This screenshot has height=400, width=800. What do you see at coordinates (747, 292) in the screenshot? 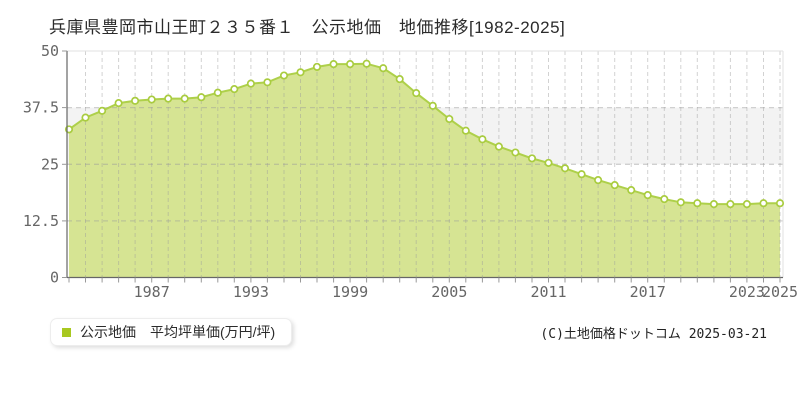
I see `svg-text: 2023` at bounding box center [747, 292].